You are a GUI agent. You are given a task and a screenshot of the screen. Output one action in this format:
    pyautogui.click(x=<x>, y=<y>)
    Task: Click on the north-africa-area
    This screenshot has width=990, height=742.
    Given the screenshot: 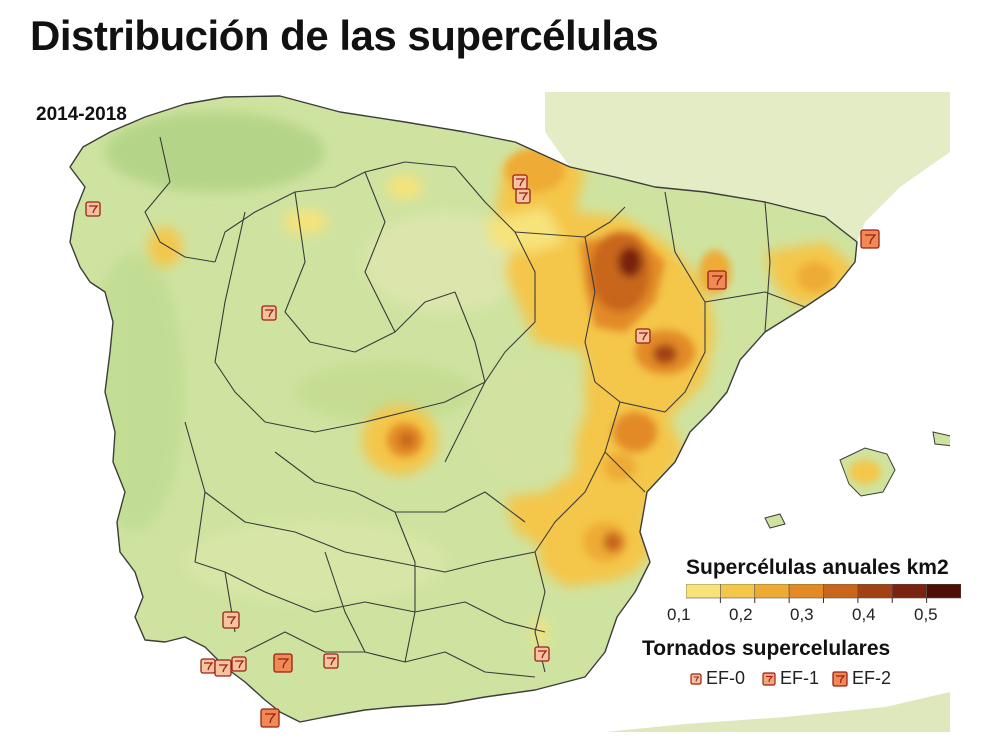 What is the action you would take?
    pyautogui.click(x=777, y=712)
    